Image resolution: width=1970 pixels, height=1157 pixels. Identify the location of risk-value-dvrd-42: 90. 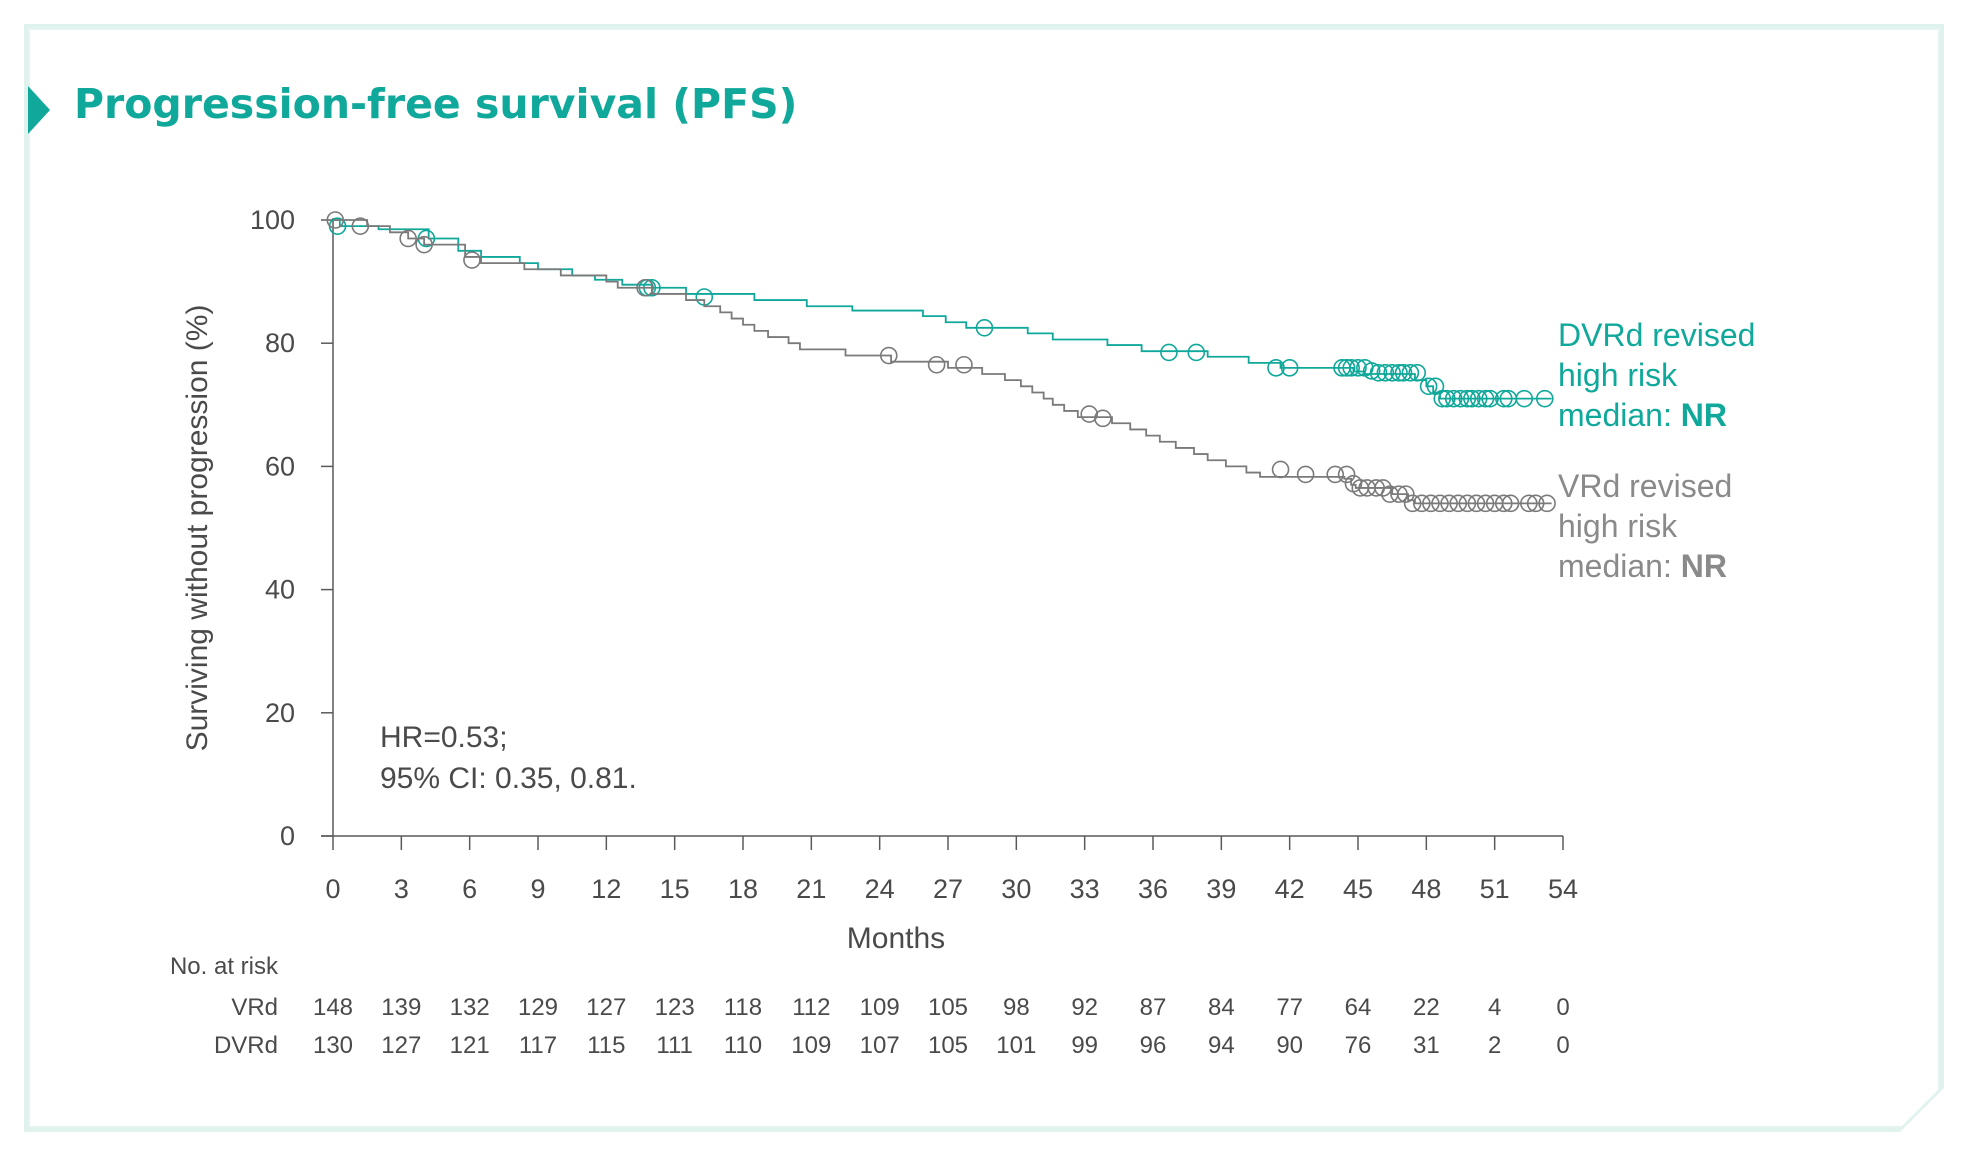
(1289, 1045).